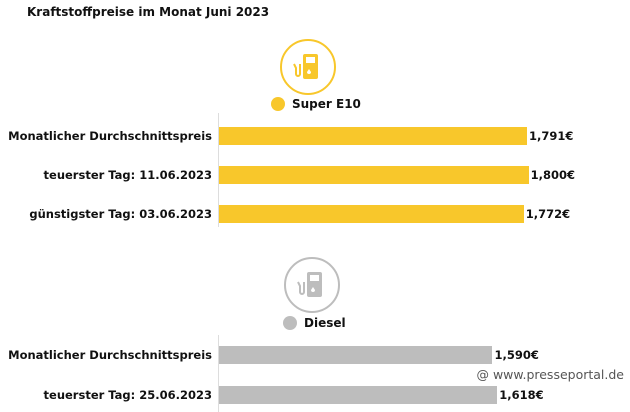 This screenshot has width=630, height=412. I want to click on category-label: teuerster Tag: 11.06.2023, so click(127, 175).